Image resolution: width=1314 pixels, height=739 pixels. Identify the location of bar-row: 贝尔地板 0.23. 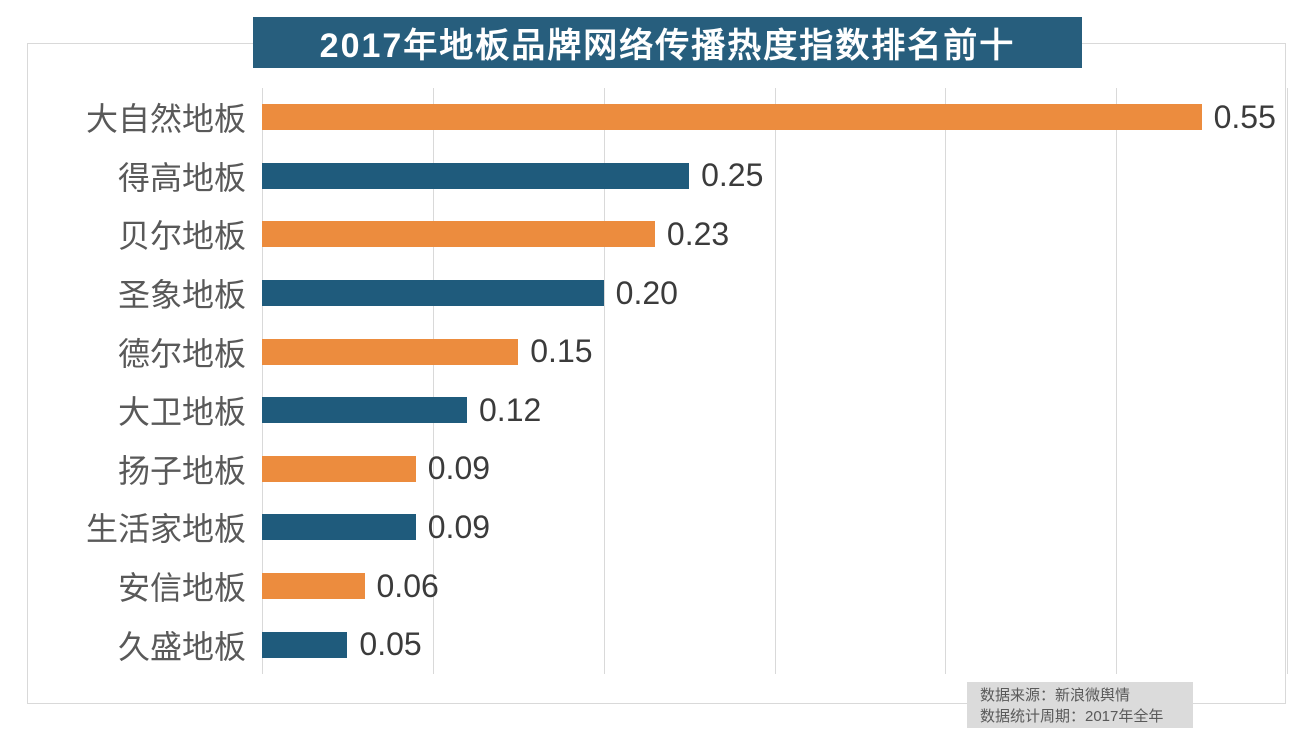
(702, 234).